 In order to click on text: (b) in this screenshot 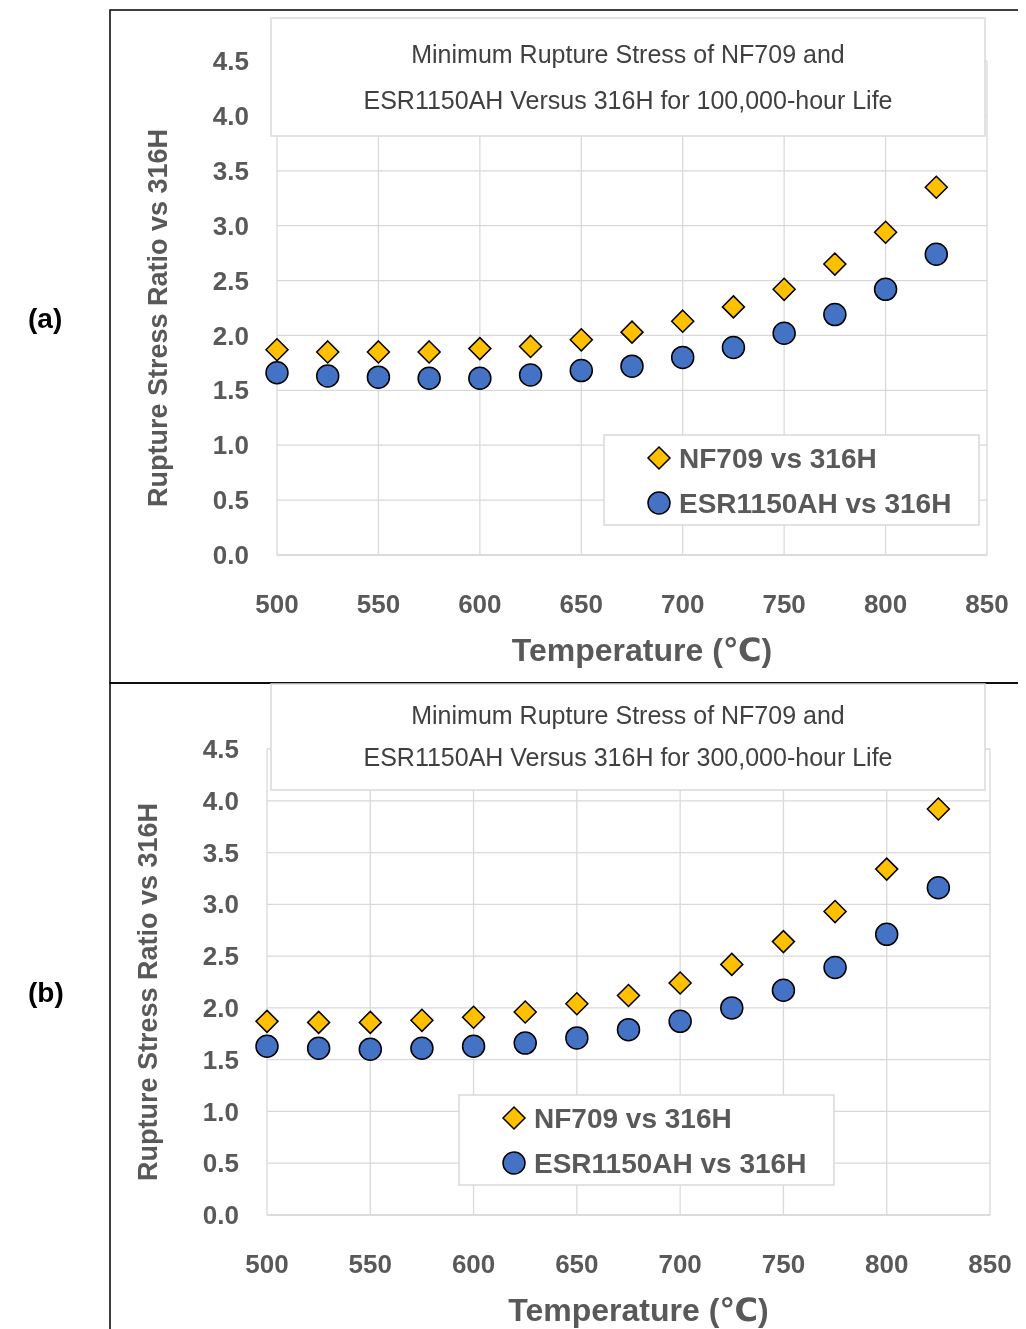, I will do `click(46, 992)`.